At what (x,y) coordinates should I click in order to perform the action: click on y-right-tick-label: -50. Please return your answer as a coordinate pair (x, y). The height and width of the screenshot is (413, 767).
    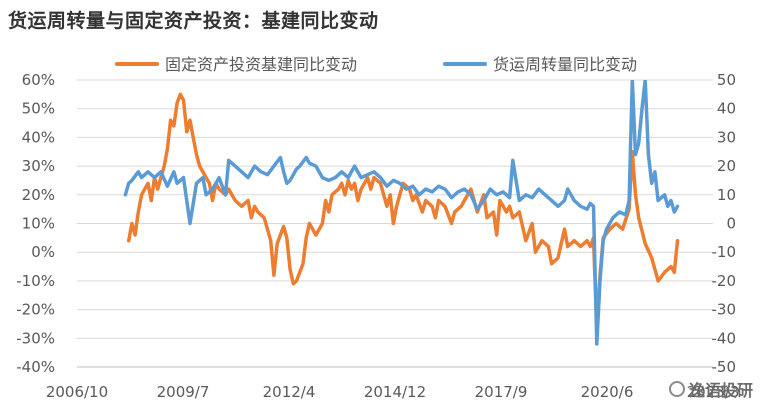
    Looking at the image, I should click on (724, 367).